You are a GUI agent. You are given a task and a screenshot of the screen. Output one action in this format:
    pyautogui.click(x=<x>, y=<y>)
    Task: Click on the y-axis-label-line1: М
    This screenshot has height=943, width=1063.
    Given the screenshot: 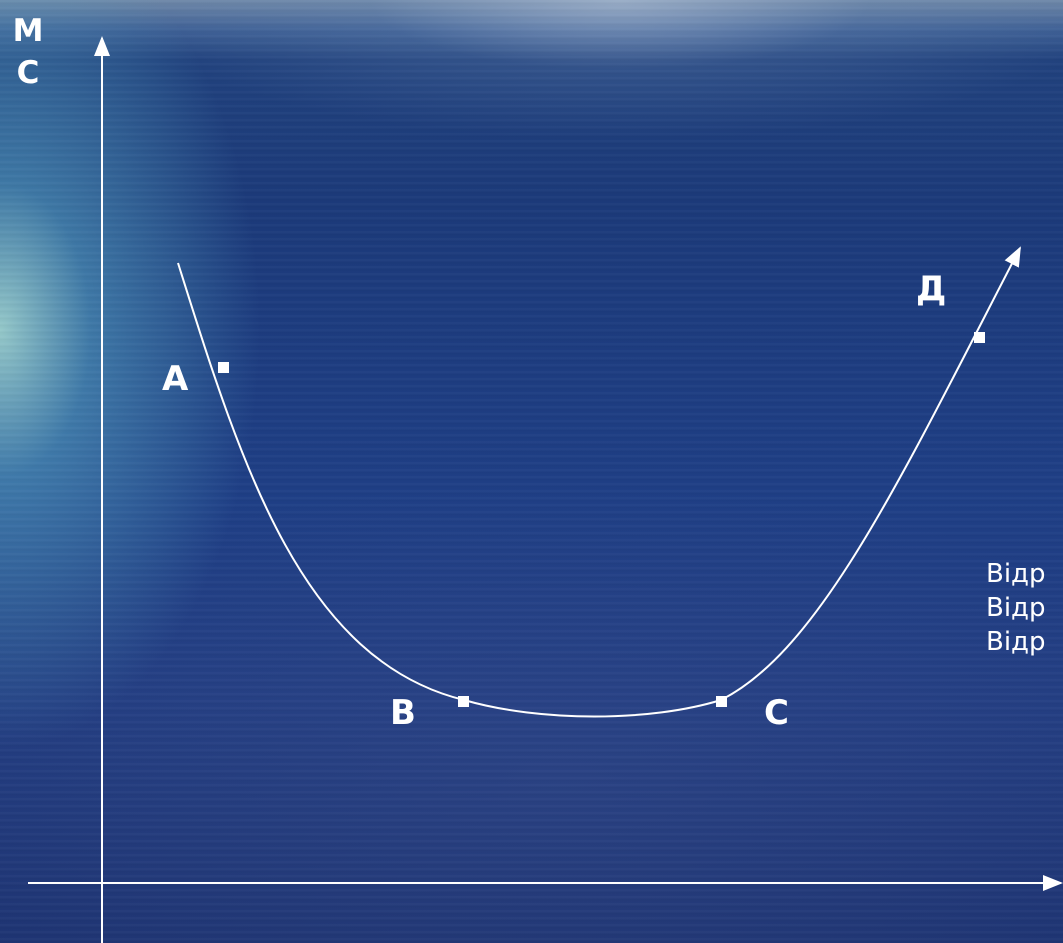 What is the action you would take?
    pyautogui.click(x=28, y=31)
    